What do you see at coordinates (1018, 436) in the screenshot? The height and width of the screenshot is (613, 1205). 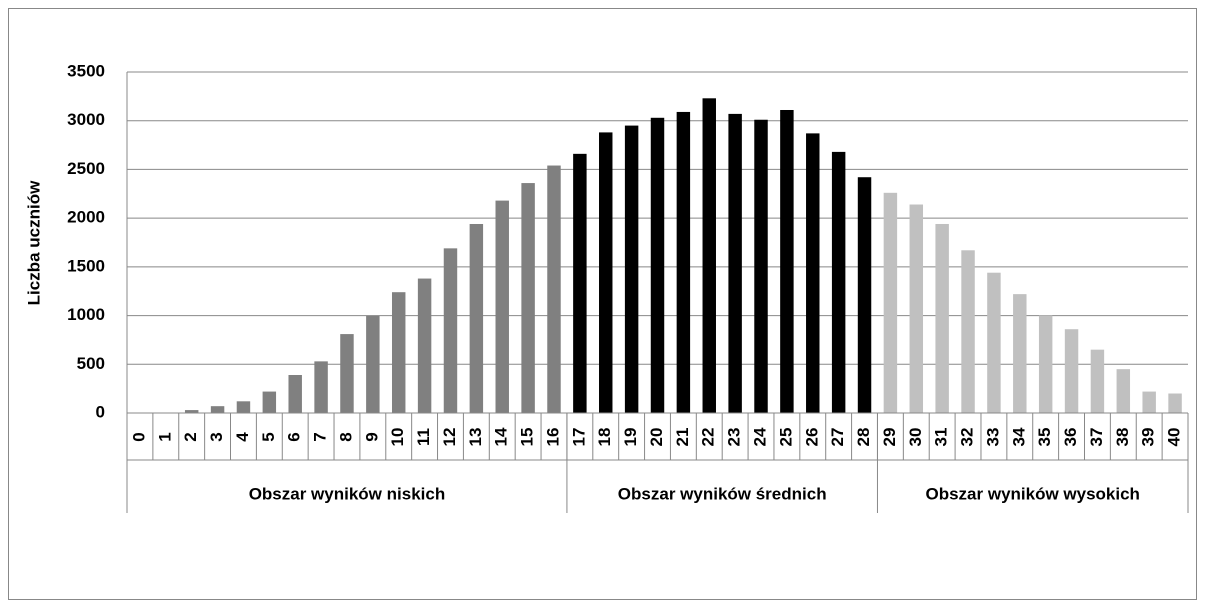 I see `x-tick-label: 34` at bounding box center [1018, 436].